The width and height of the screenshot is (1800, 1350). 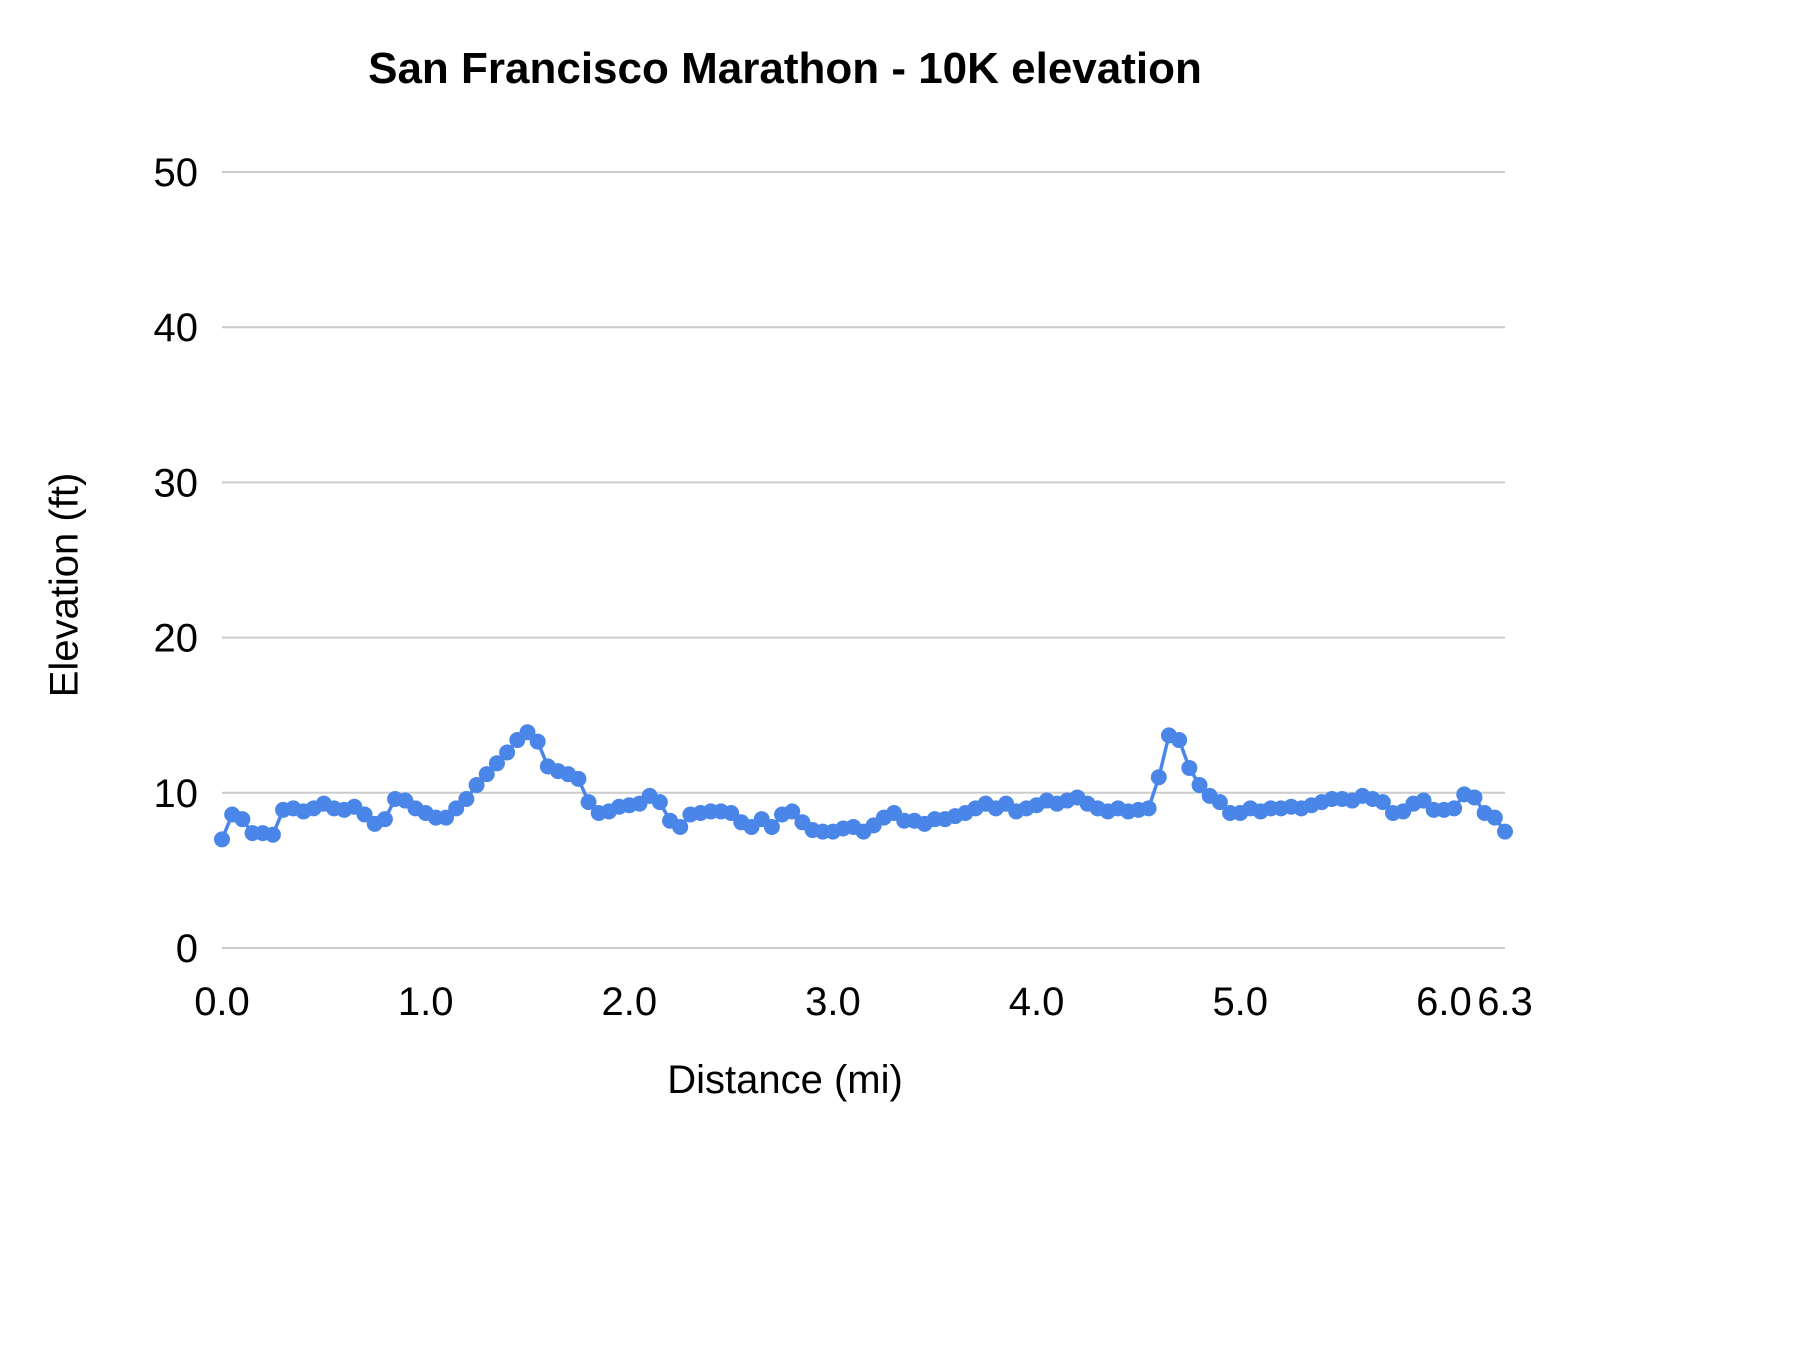 I want to click on x-tick-label: 6.0, so click(x=1444, y=1002).